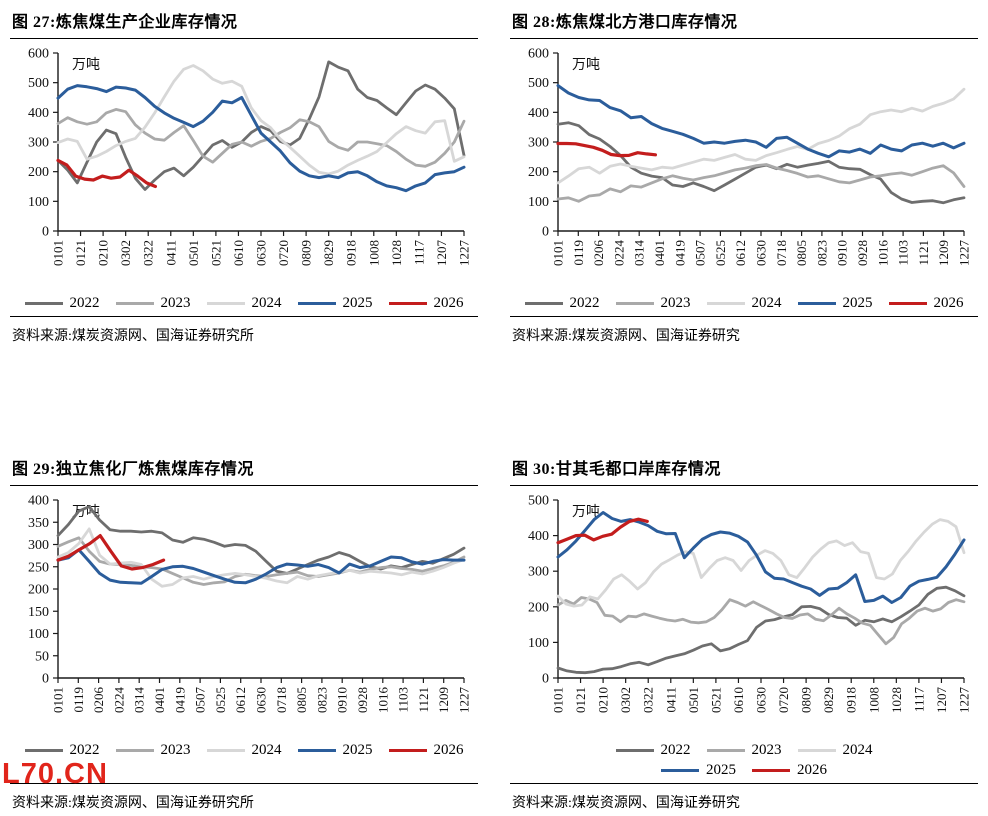  What do you see at coordinates (538, 54) in the screenshot?
I see `svg-text: 600` at bounding box center [538, 54].